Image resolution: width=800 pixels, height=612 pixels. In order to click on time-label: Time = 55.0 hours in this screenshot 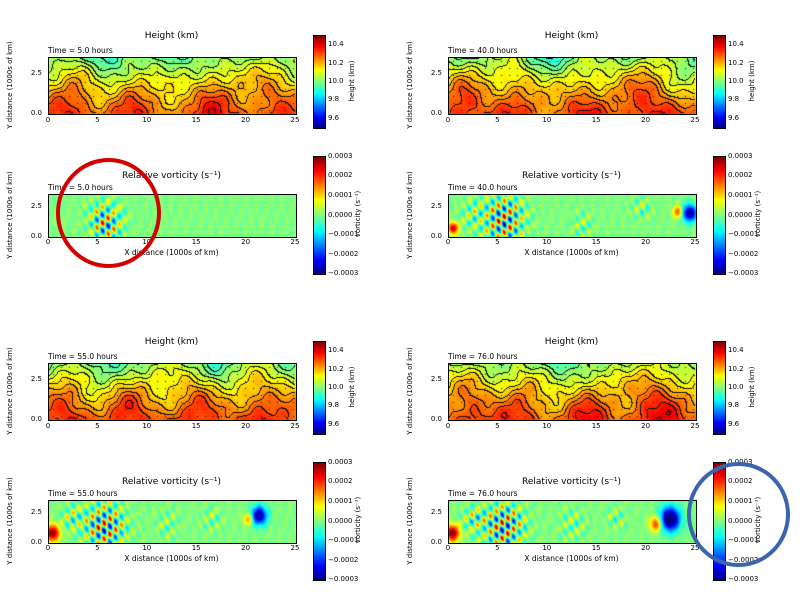, I will do `click(83, 356)`.